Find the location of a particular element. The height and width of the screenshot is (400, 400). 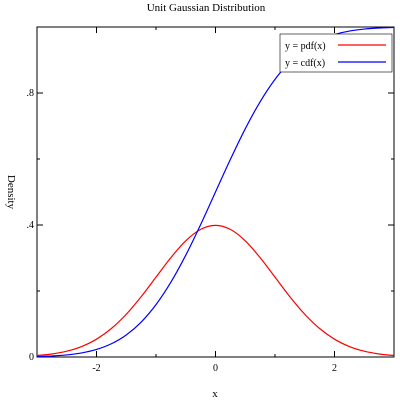

x-tick-label: 2 is located at coordinates (334, 368).